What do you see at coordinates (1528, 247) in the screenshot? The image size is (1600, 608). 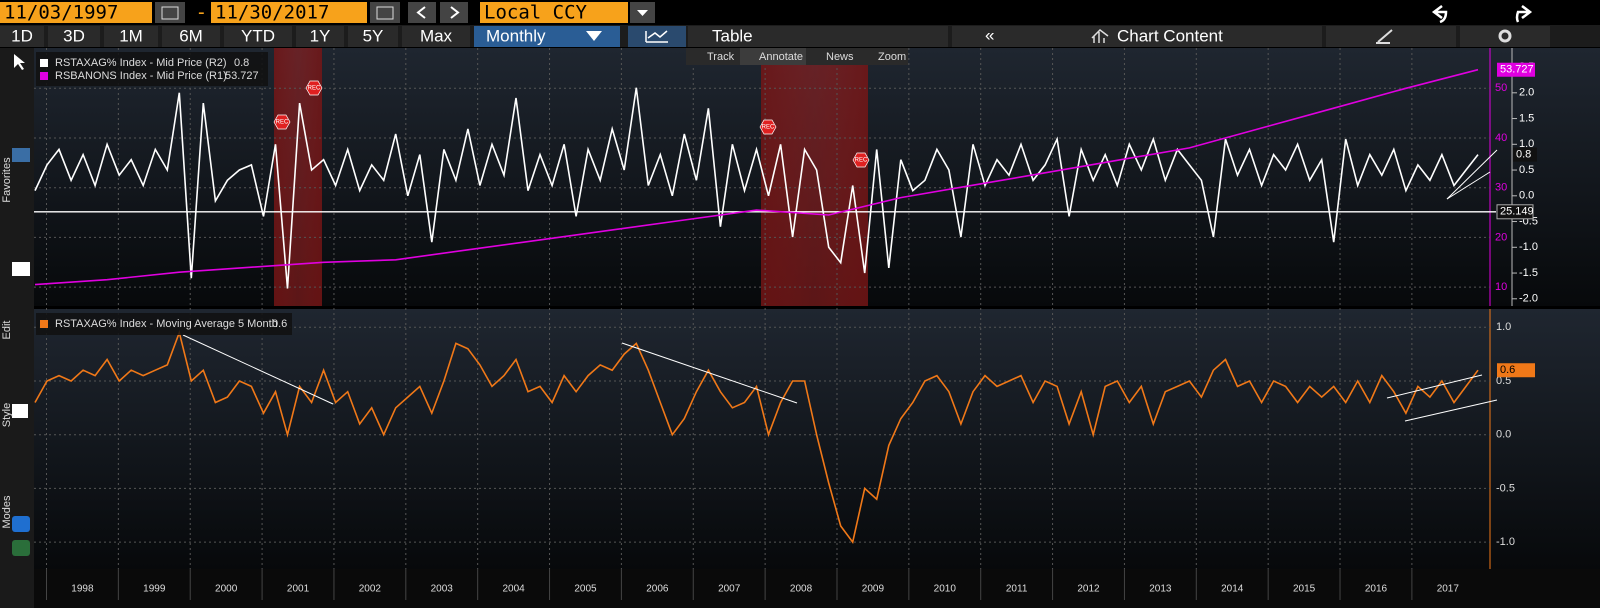 I see `y2-tick-label: -1.0` at bounding box center [1528, 247].